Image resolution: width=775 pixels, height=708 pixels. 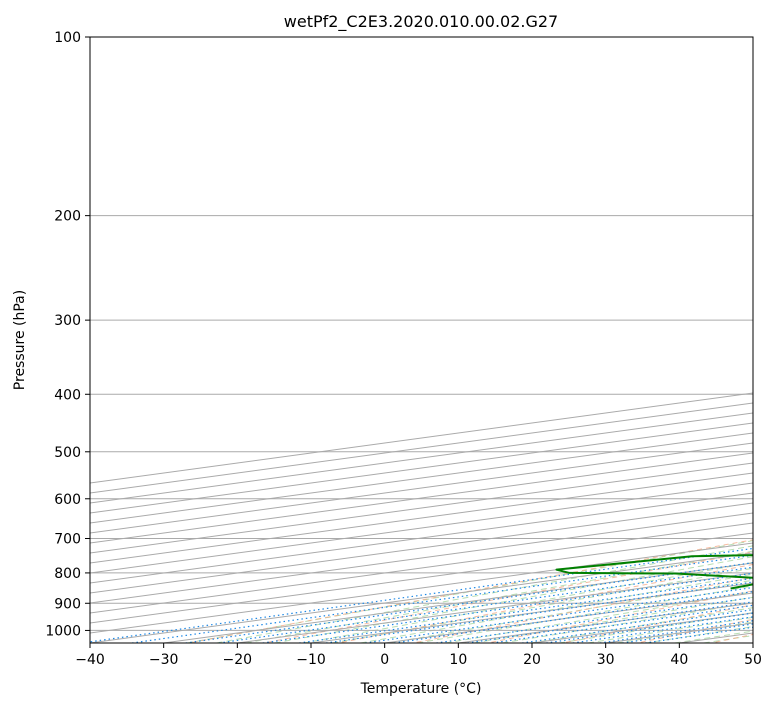 I want to click on x-tick-label: 20, so click(x=532, y=660).